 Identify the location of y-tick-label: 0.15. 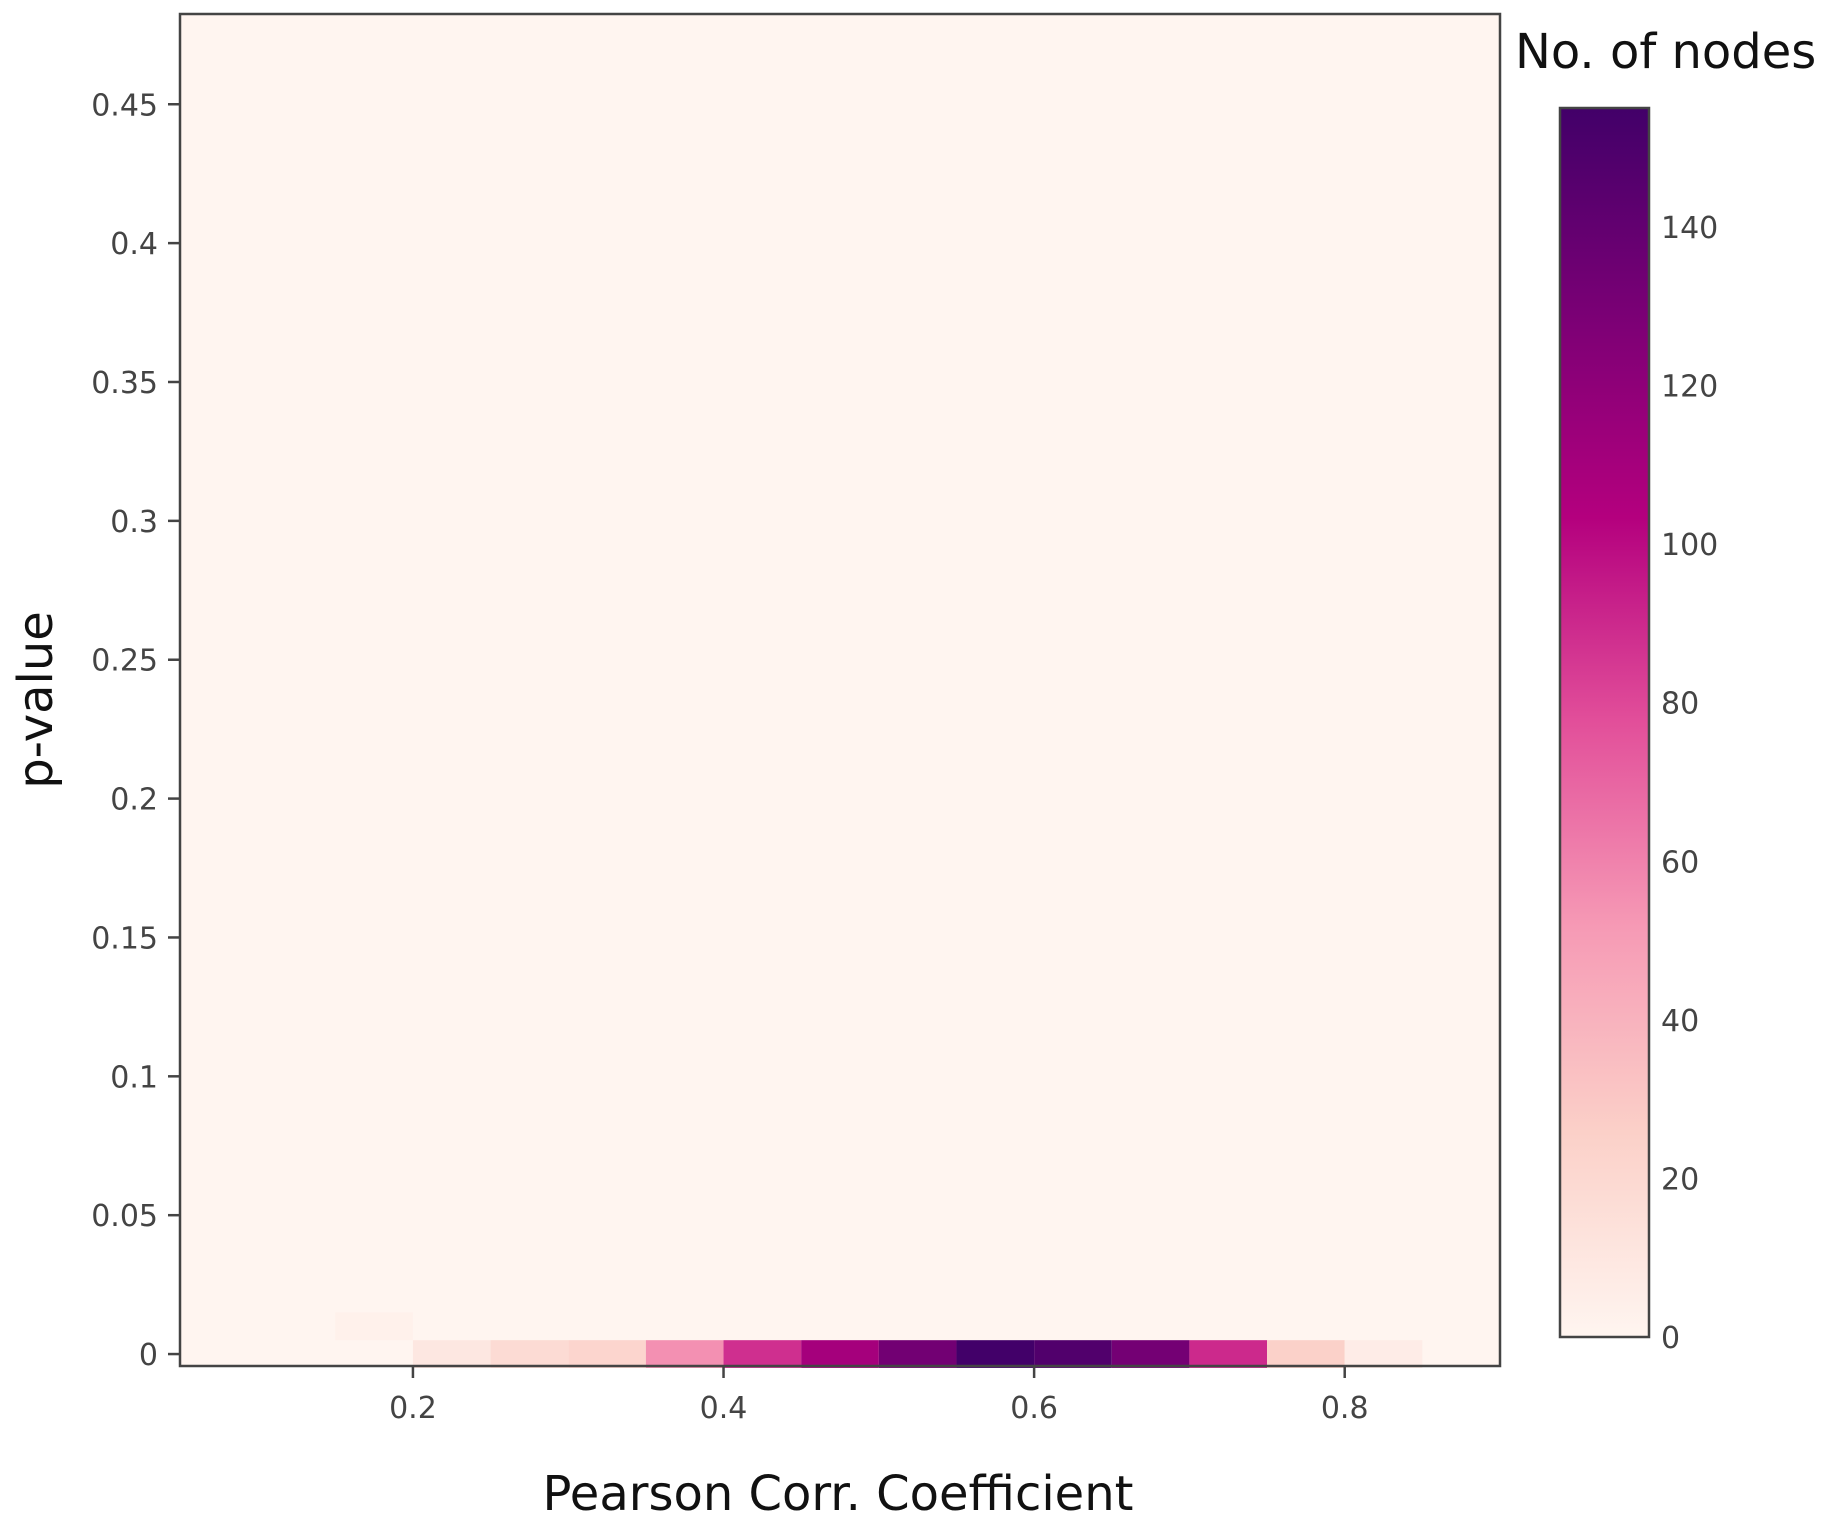
(124, 938).